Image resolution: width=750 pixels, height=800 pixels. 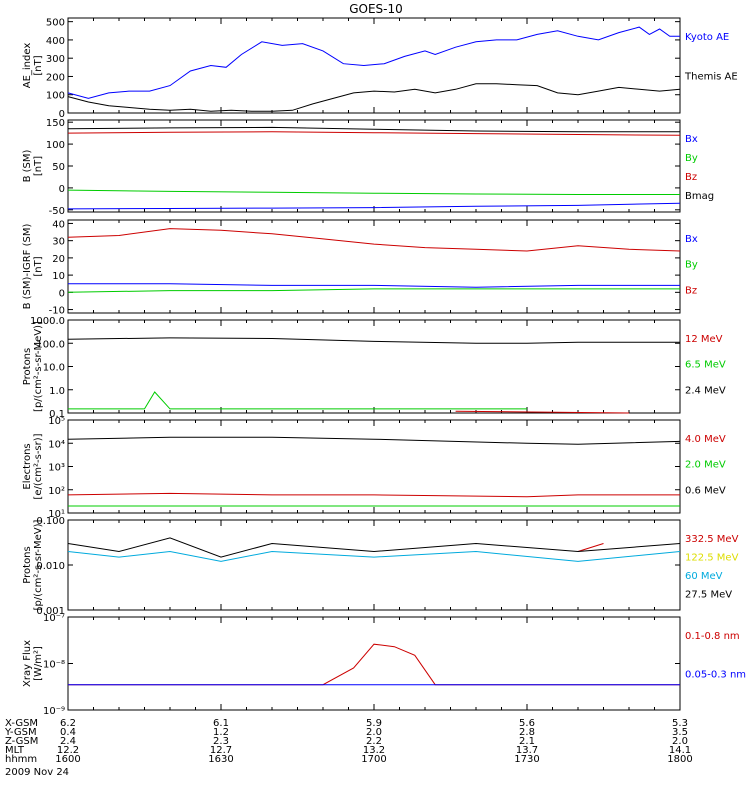 What do you see at coordinates (58, 259) in the screenshot?
I see `y-tick-label: 20` at bounding box center [58, 259].